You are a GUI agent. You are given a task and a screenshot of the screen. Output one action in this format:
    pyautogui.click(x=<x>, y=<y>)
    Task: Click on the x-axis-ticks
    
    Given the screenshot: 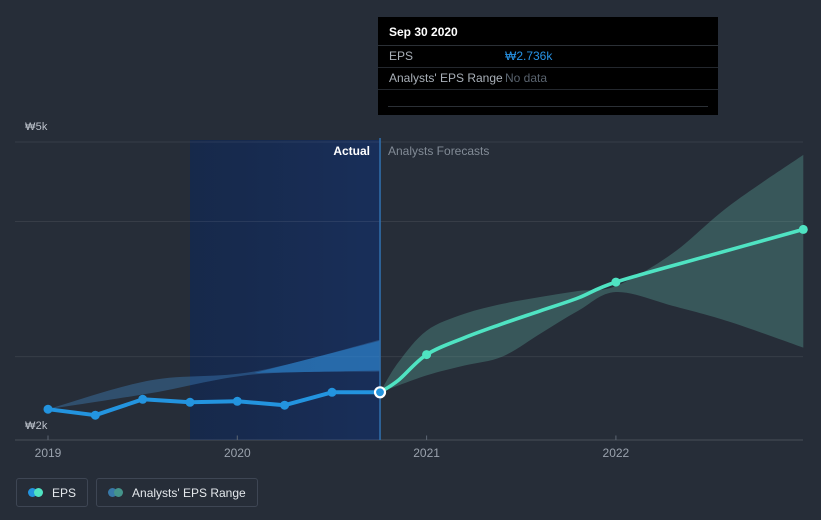 What is the action you would take?
    pyautogui.click(x=332, y=437)
    